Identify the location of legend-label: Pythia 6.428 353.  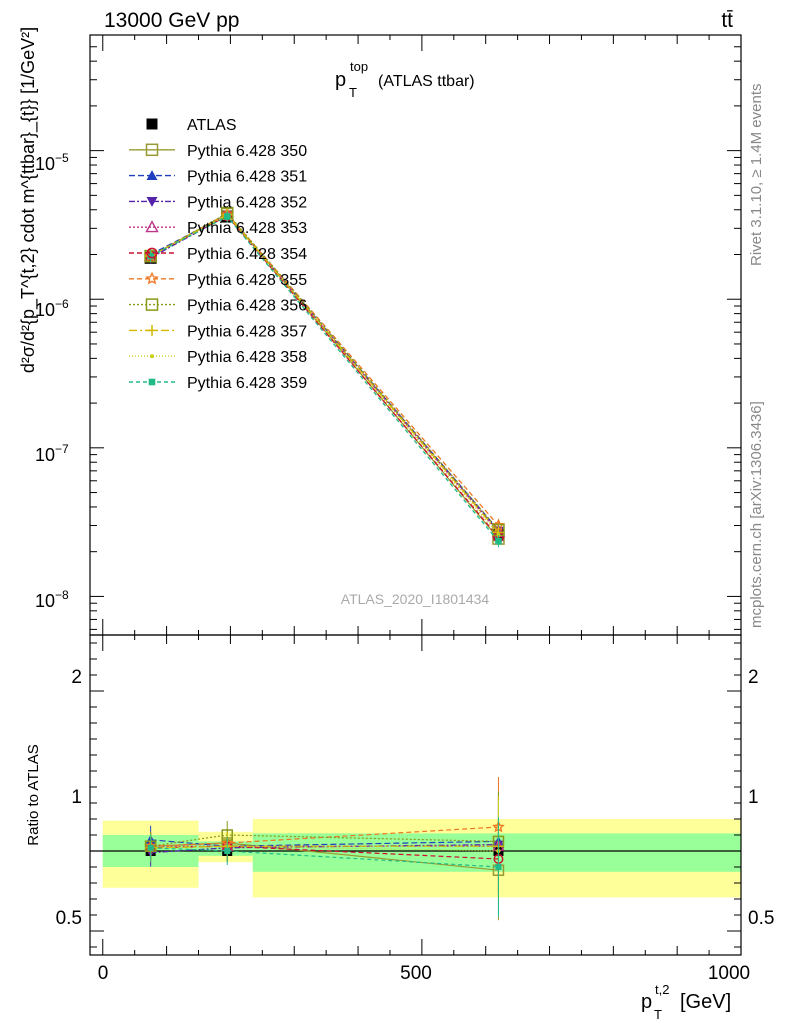
(247, 228).